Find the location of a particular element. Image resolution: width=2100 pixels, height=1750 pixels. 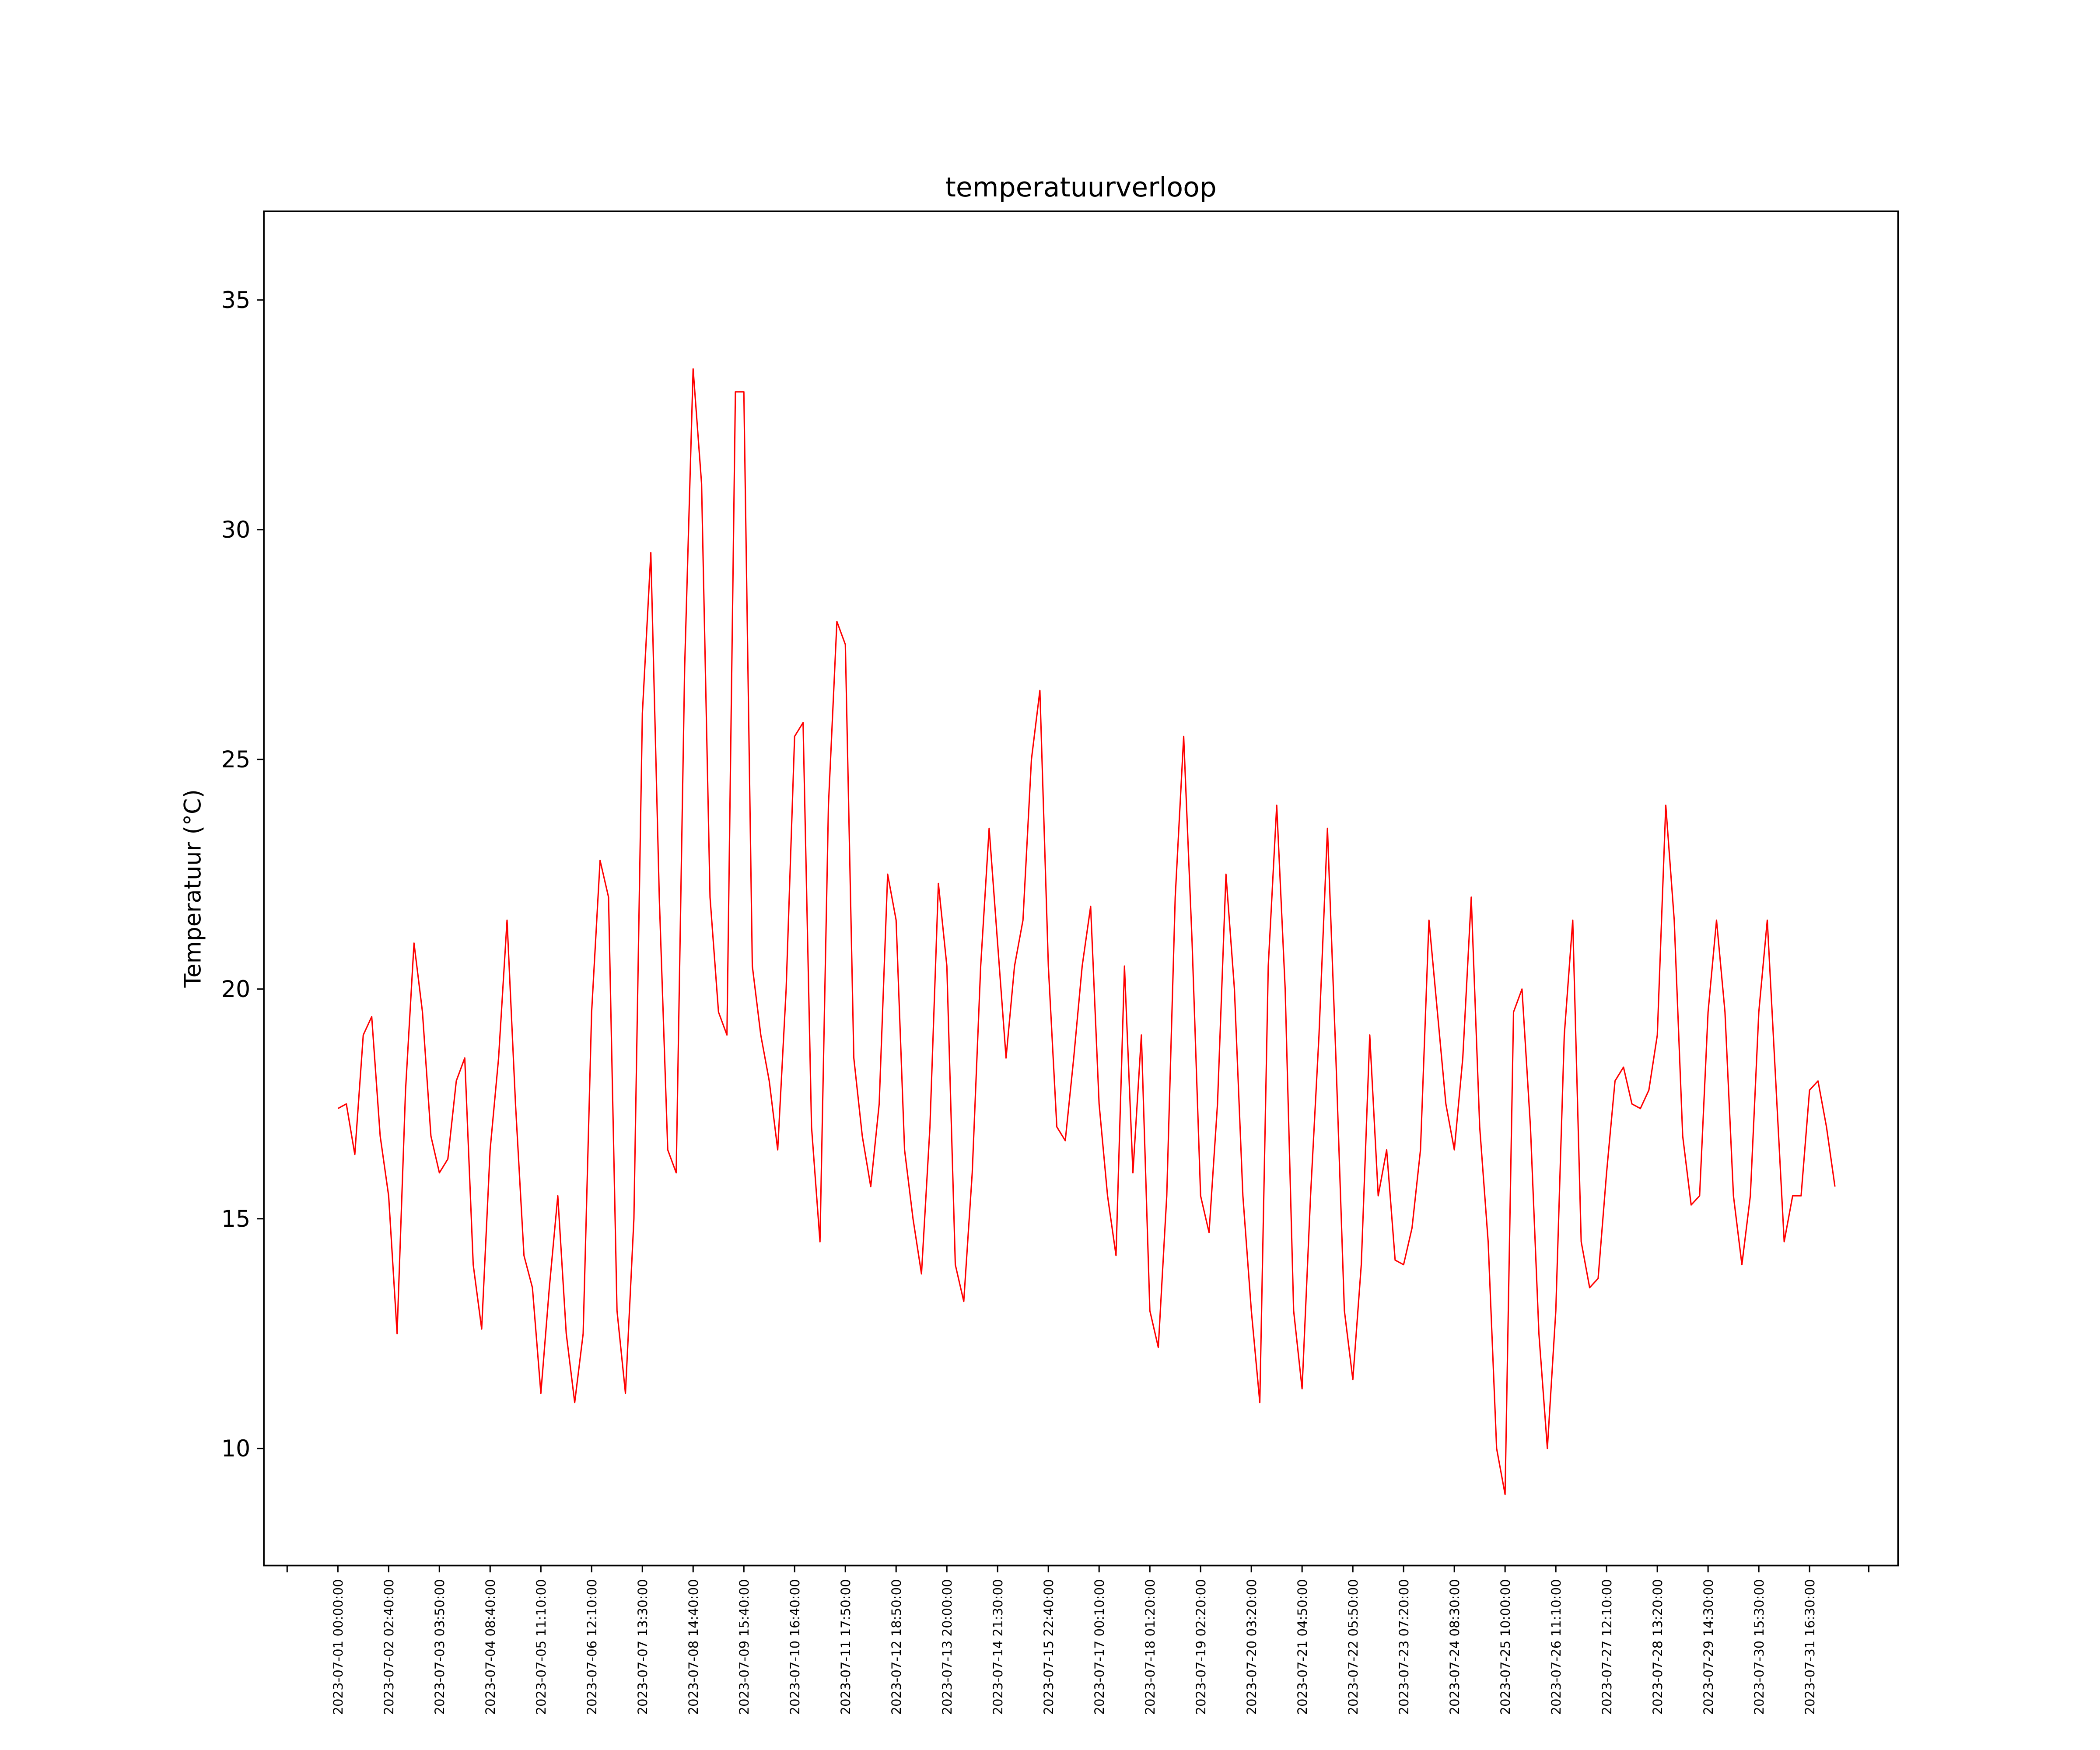

y-tick-label: 10 is located at coordinates (236, 1448).